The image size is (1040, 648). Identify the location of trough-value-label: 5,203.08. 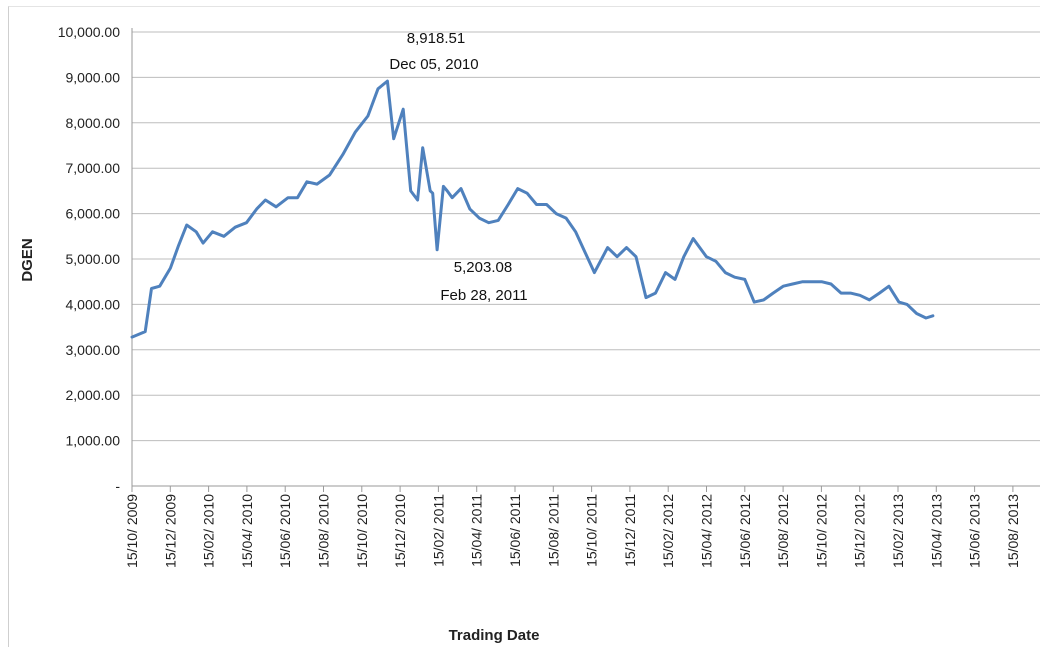
(483, 267).